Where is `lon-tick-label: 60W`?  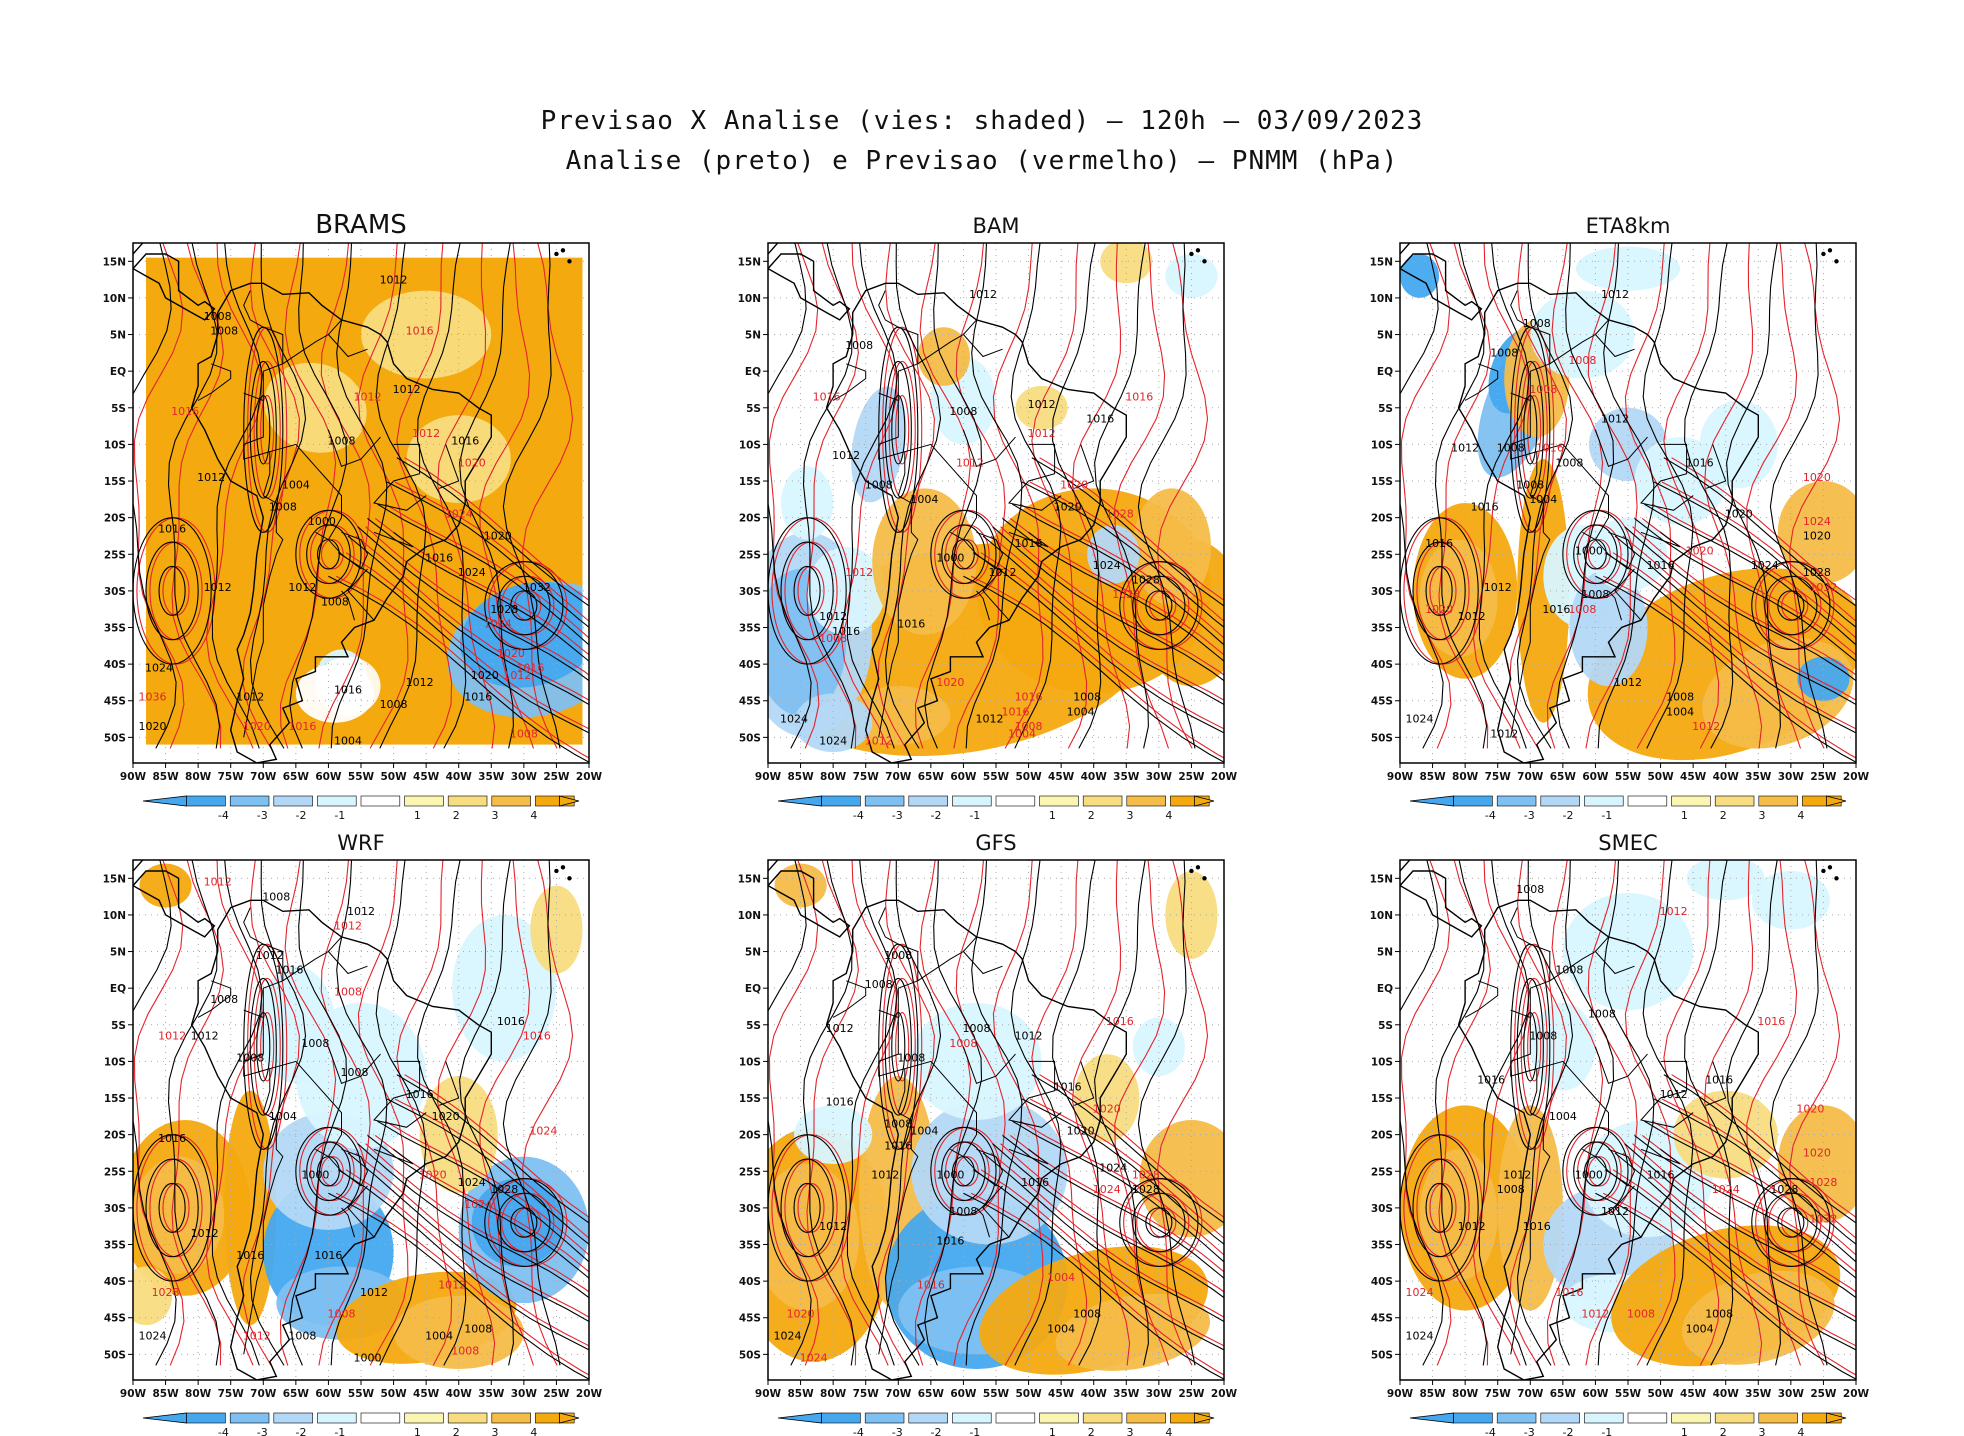 lon-tick-label: 60W is located at coordinates (963, 777).